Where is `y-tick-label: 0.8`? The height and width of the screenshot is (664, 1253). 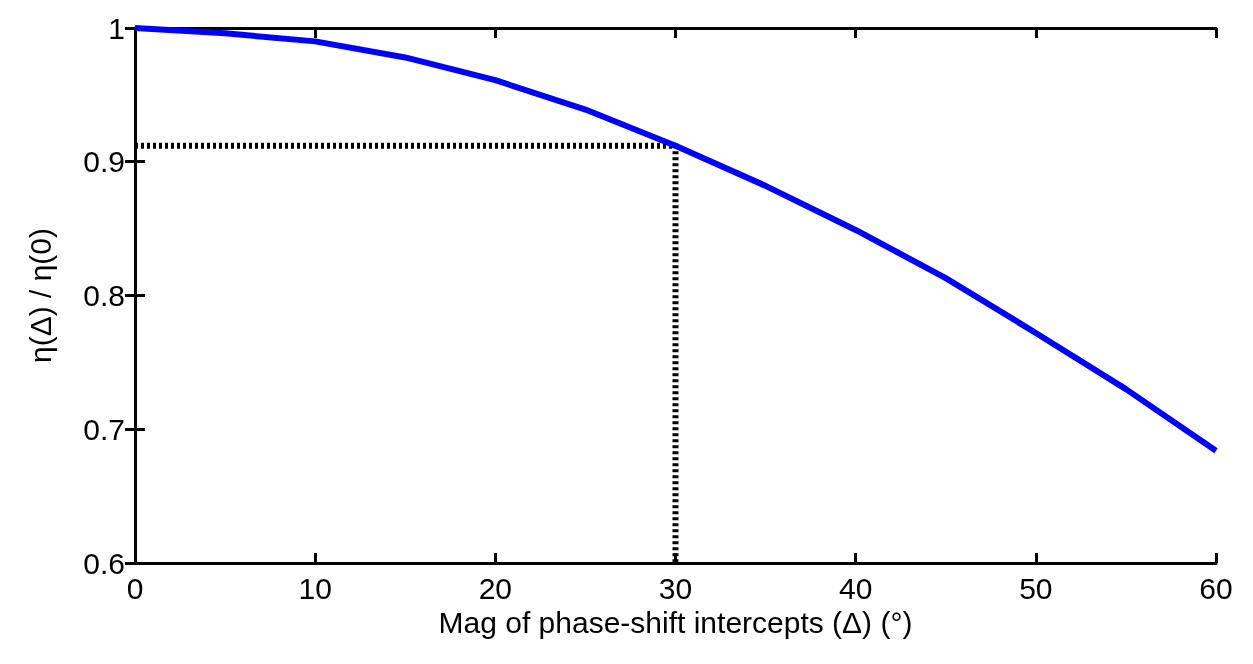 y-tick-label: 0.8 is located at coordinates (104, 295).